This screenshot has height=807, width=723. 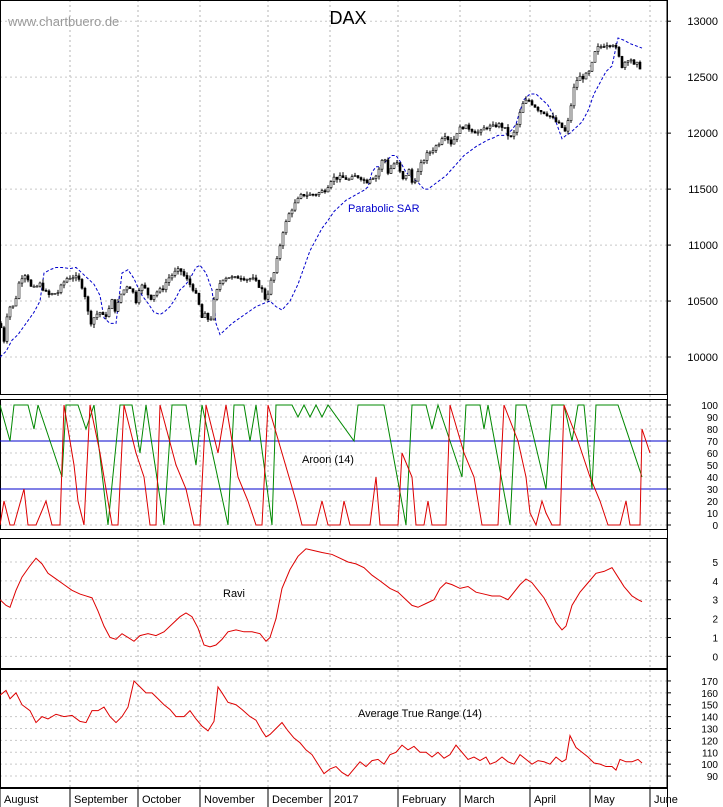 I want to click on y-tick-label: 11000, so click(x=703, y=246).